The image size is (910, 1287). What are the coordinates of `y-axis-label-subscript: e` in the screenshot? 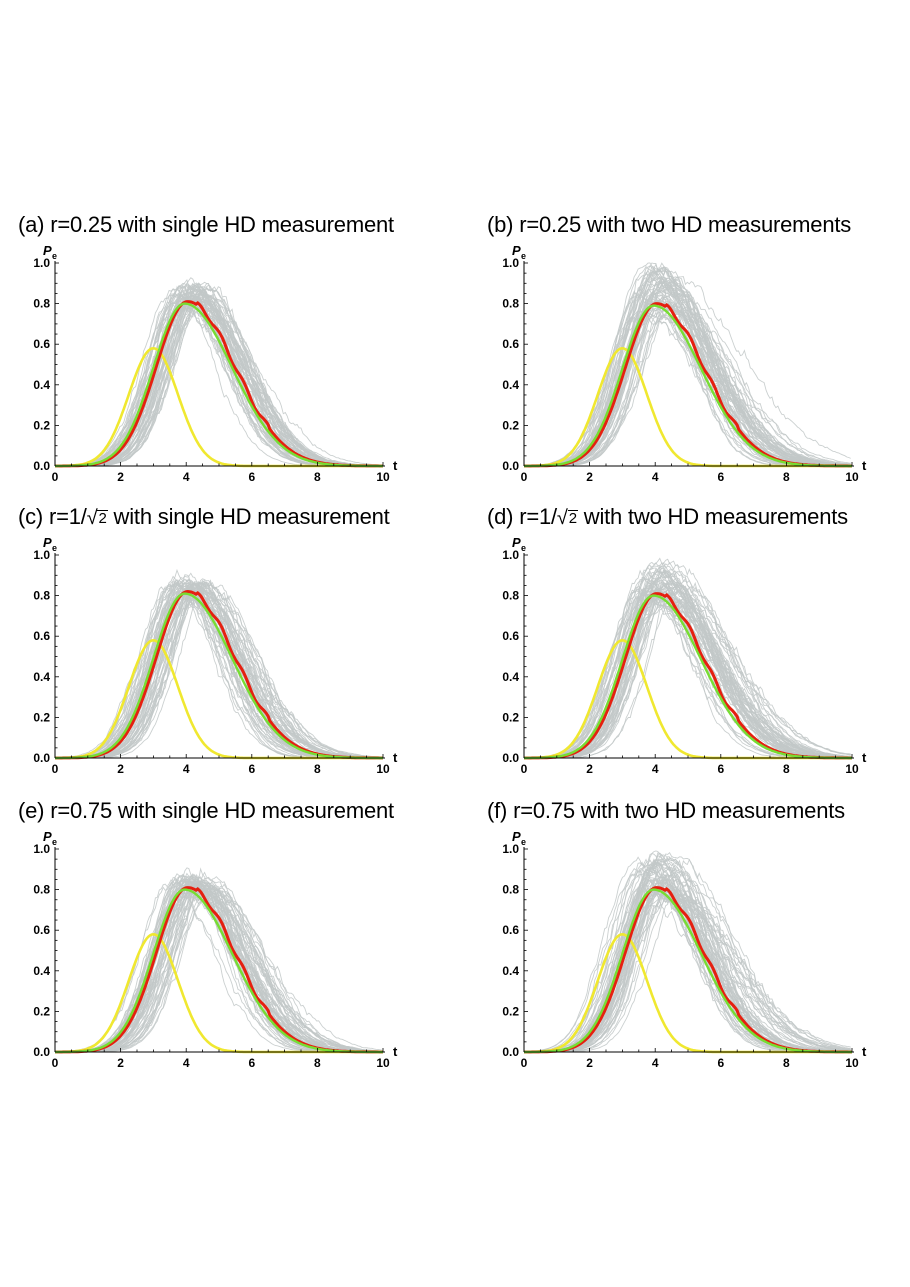 It's located at (54, 256).